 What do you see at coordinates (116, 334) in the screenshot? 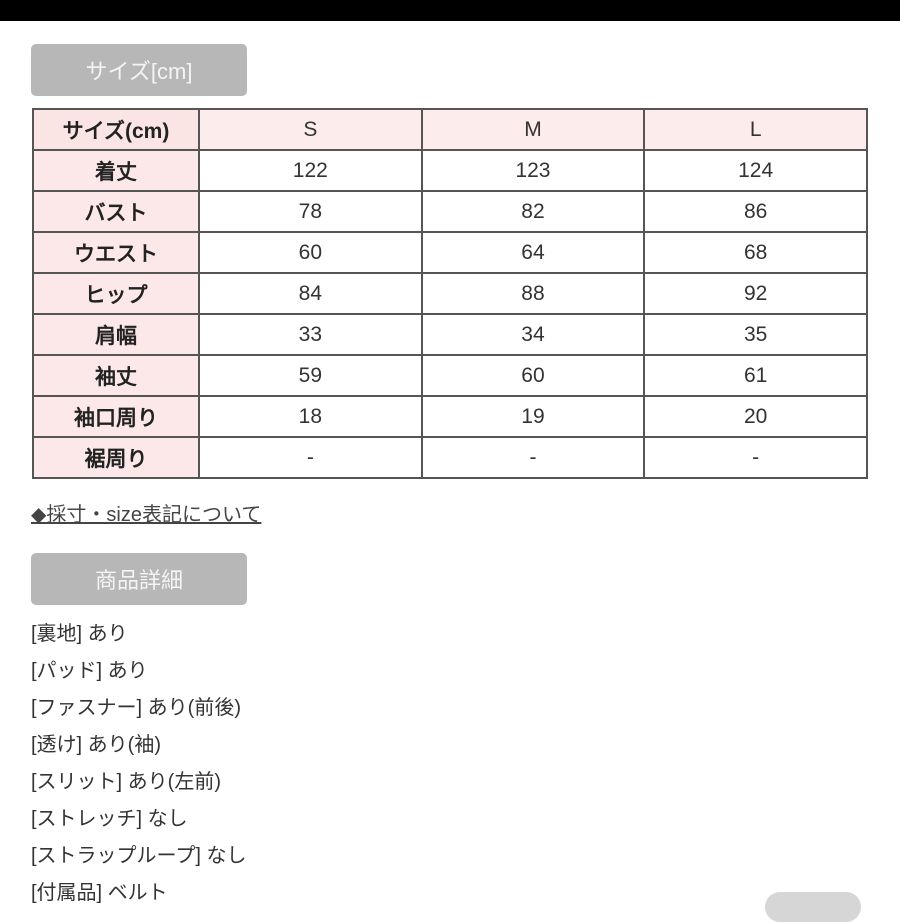
I see `row-label: 肩幅` at bounding box center [116, 334].